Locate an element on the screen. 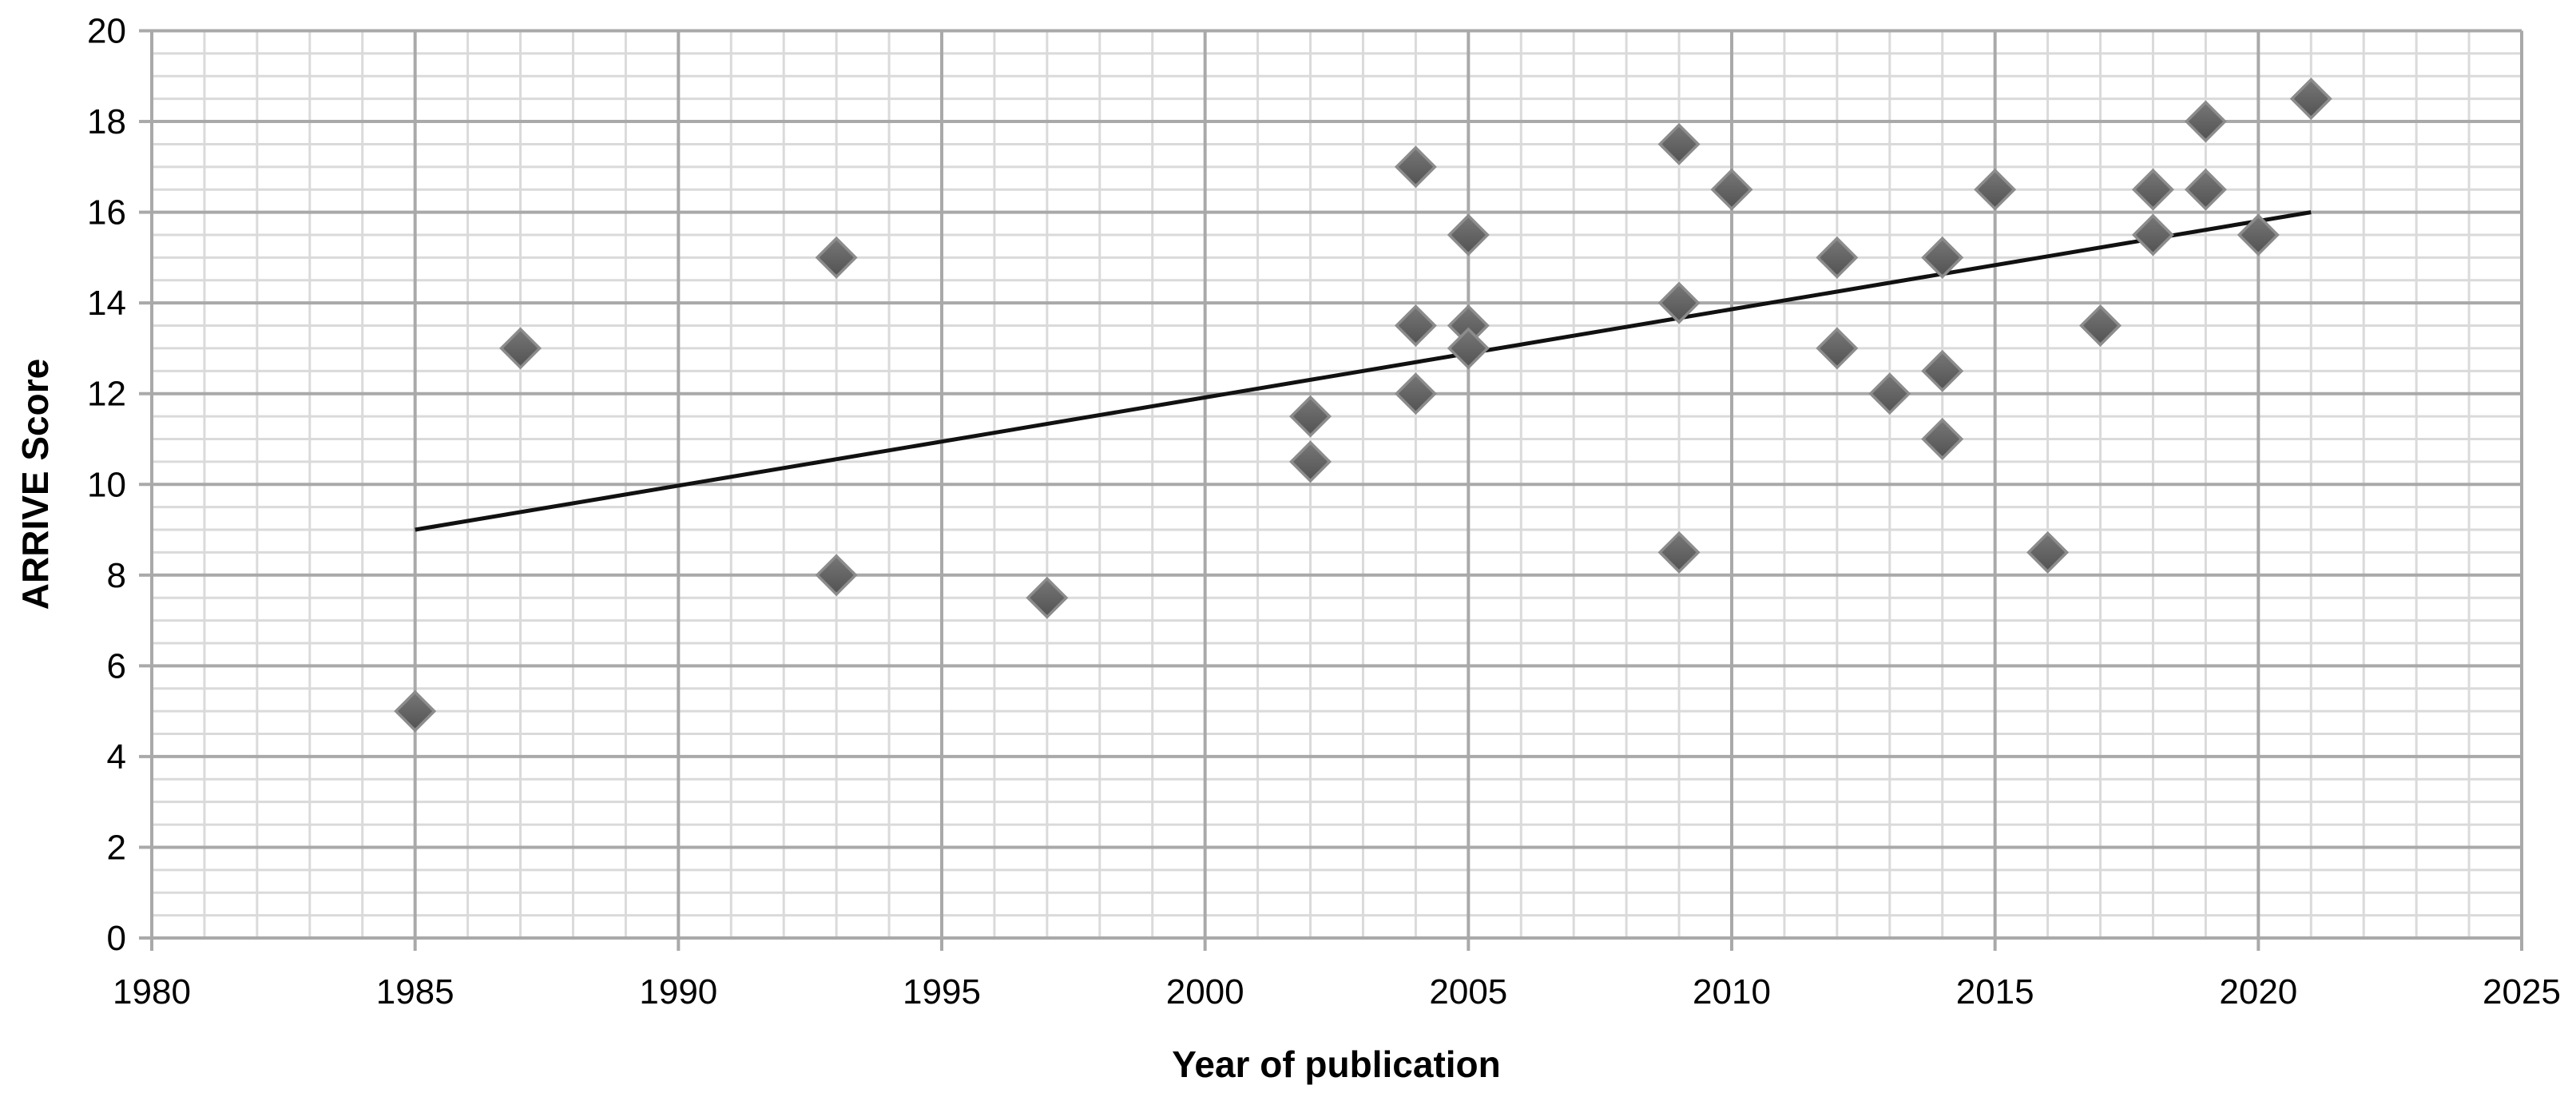 Image resolution: width=2576 pixels, height=1093 pixels. y-axis-tick-label: 16 is located at coordinates (106, 213).